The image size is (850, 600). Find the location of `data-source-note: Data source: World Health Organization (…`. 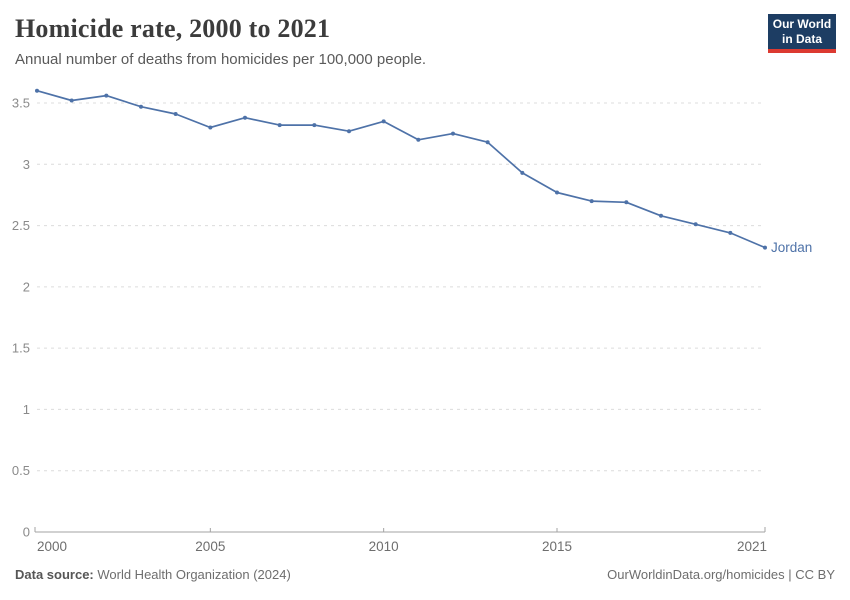

data-source-note: Data source: World Health Organization (… is located at coordinates (153, 574).